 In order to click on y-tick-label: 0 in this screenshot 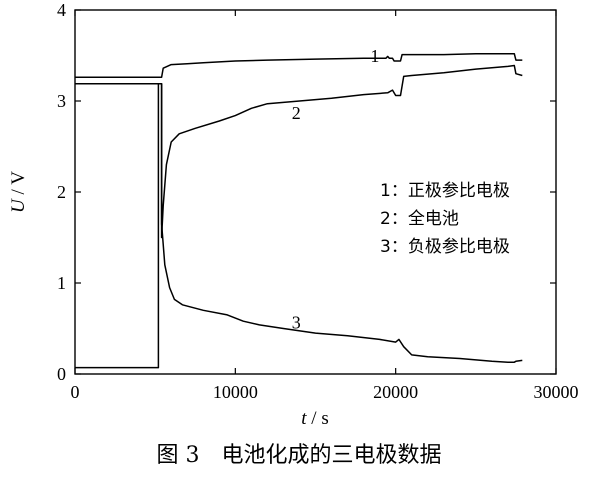, I will do `click(61, 374)`.